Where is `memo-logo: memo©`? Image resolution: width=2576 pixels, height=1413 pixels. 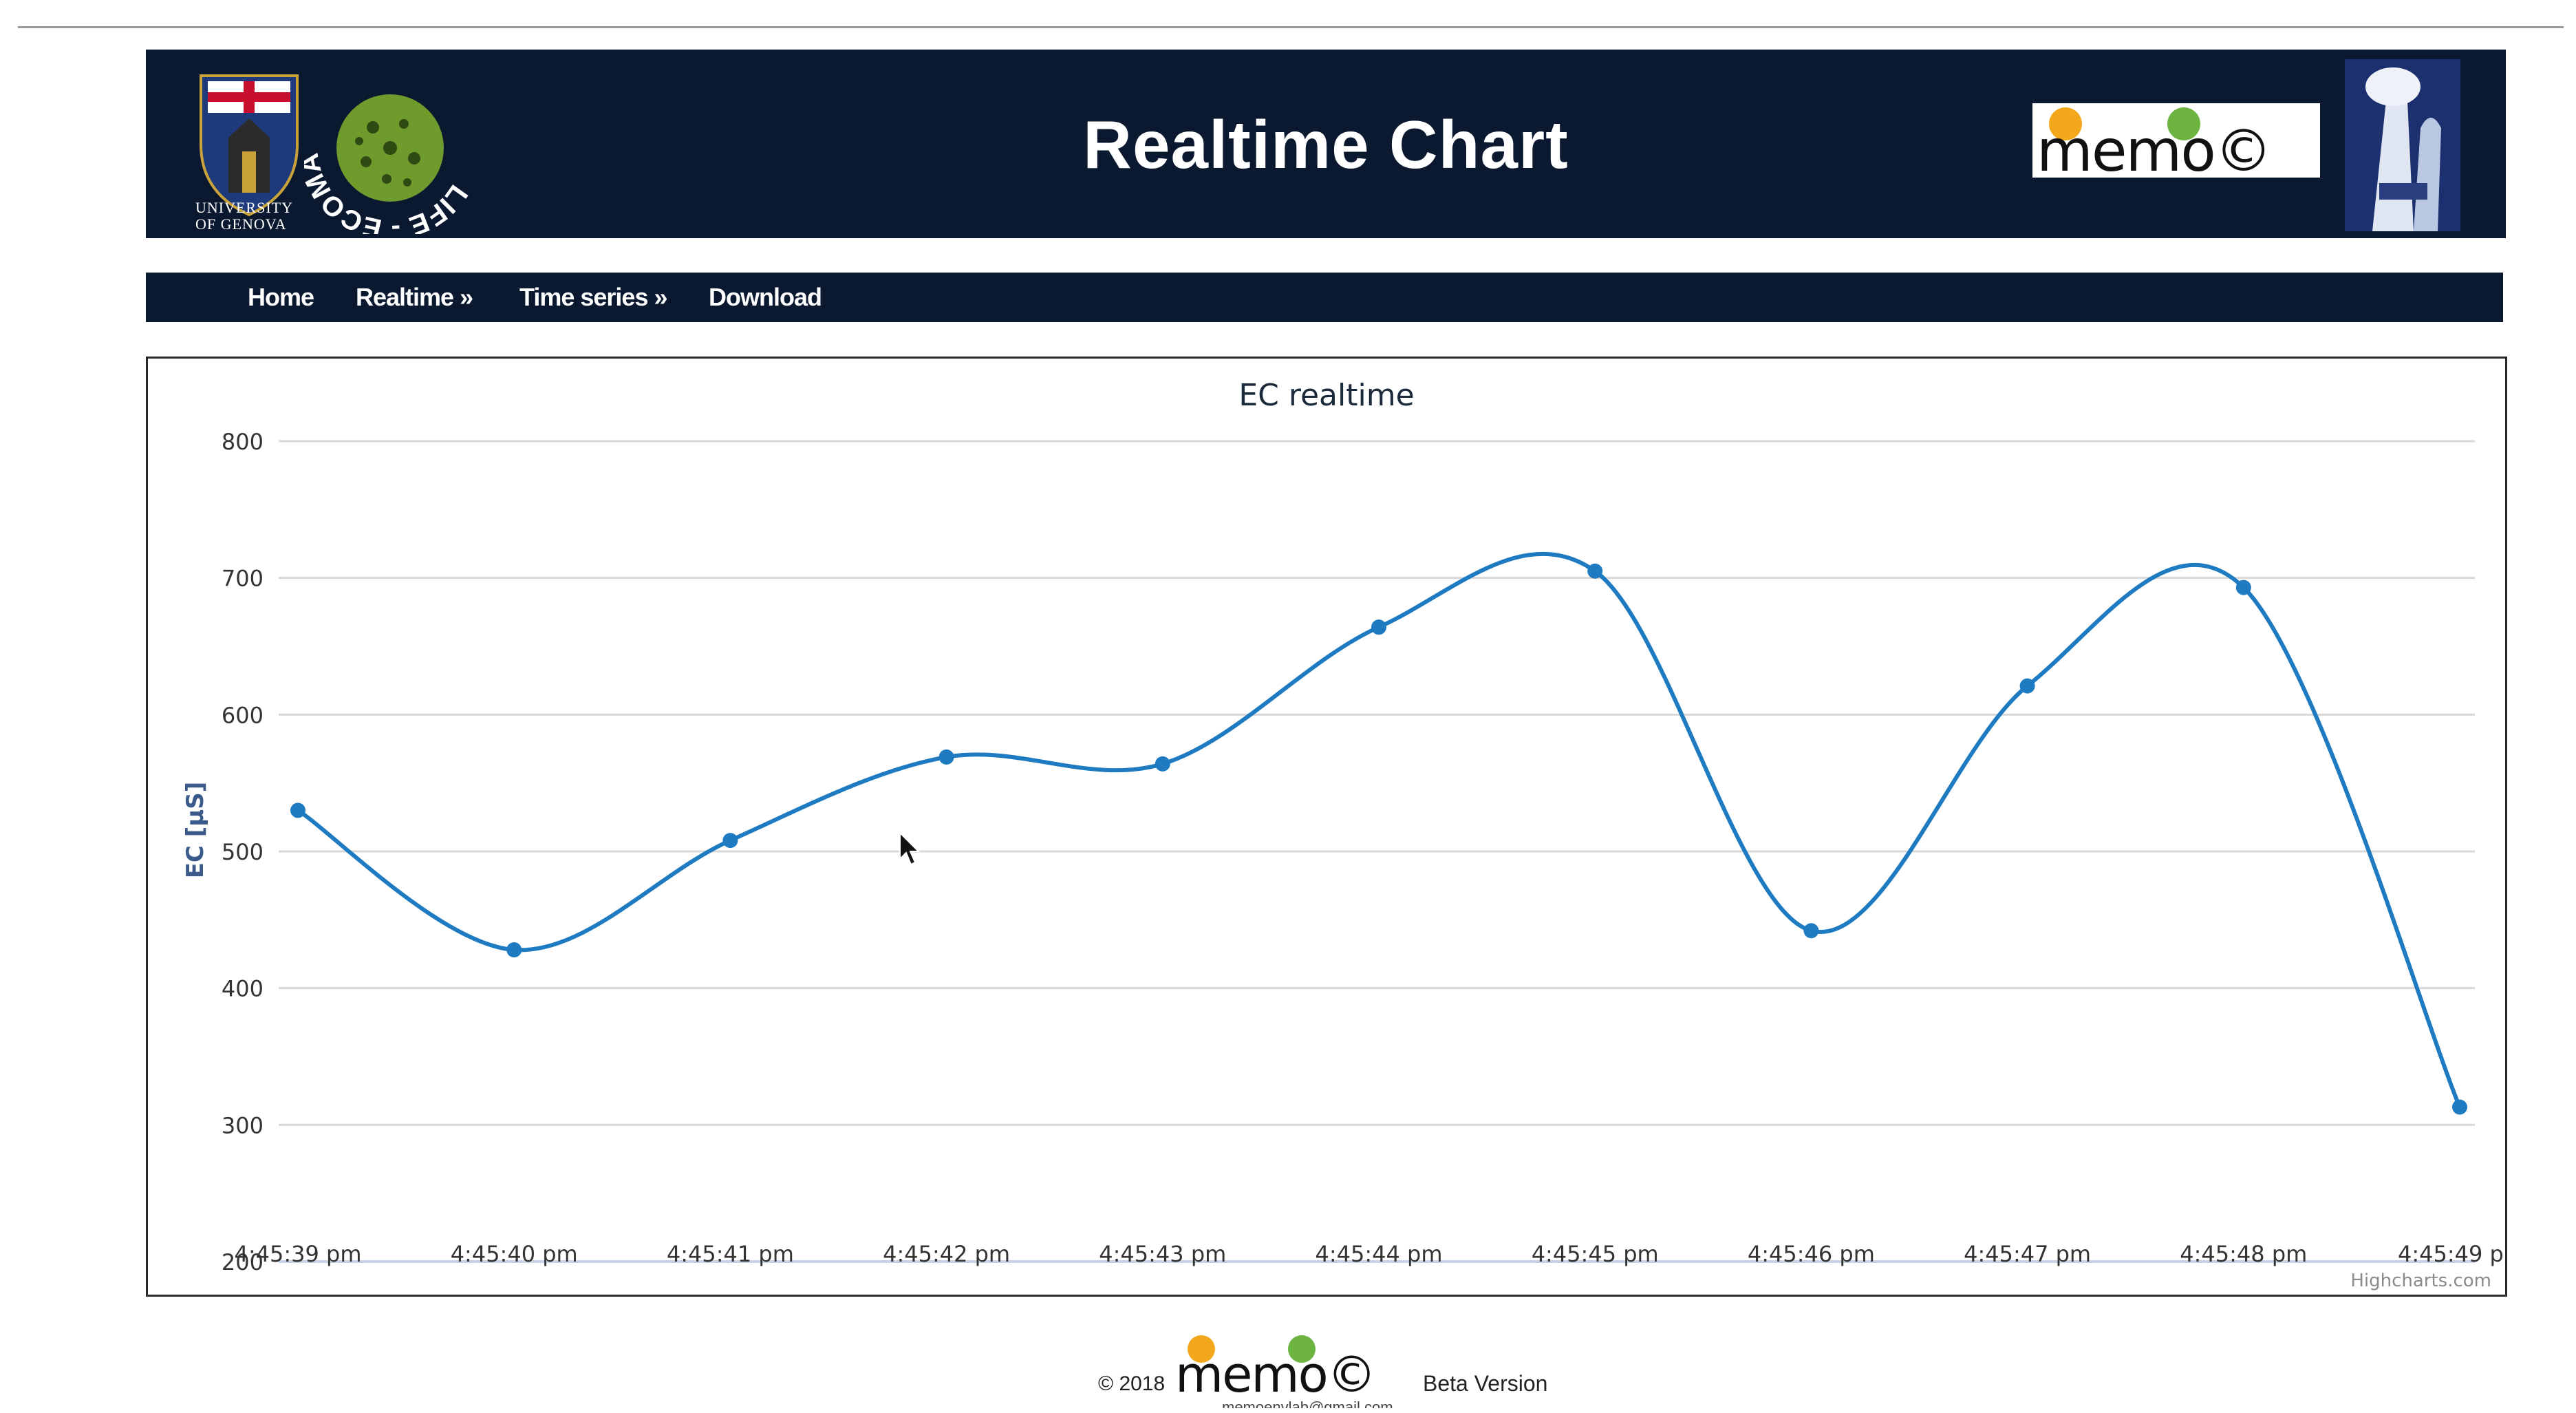 memo-logo: memo© is located at coordinates (2176, 143).